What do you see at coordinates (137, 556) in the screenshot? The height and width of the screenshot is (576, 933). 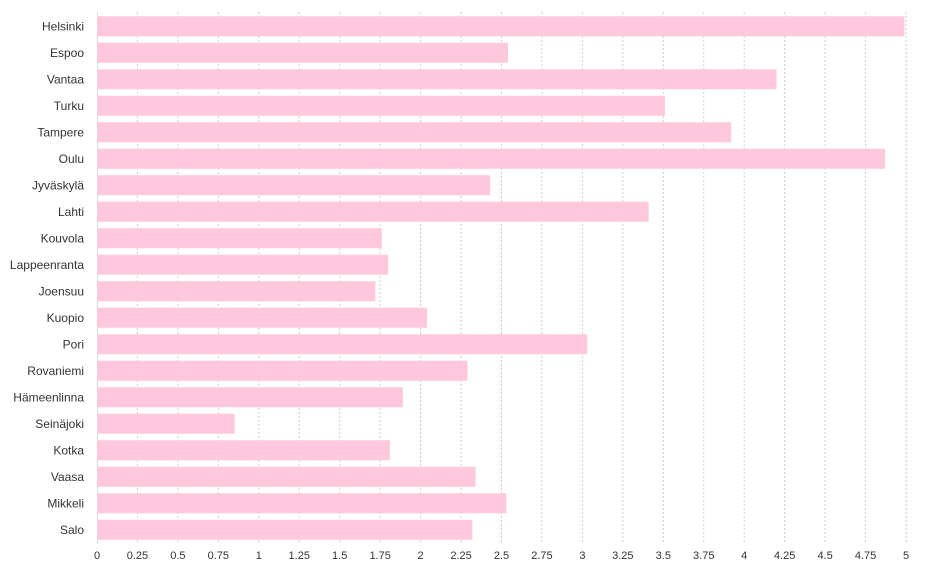 I see `x-tick-label: 0.25` at bounding box center [137, 556].